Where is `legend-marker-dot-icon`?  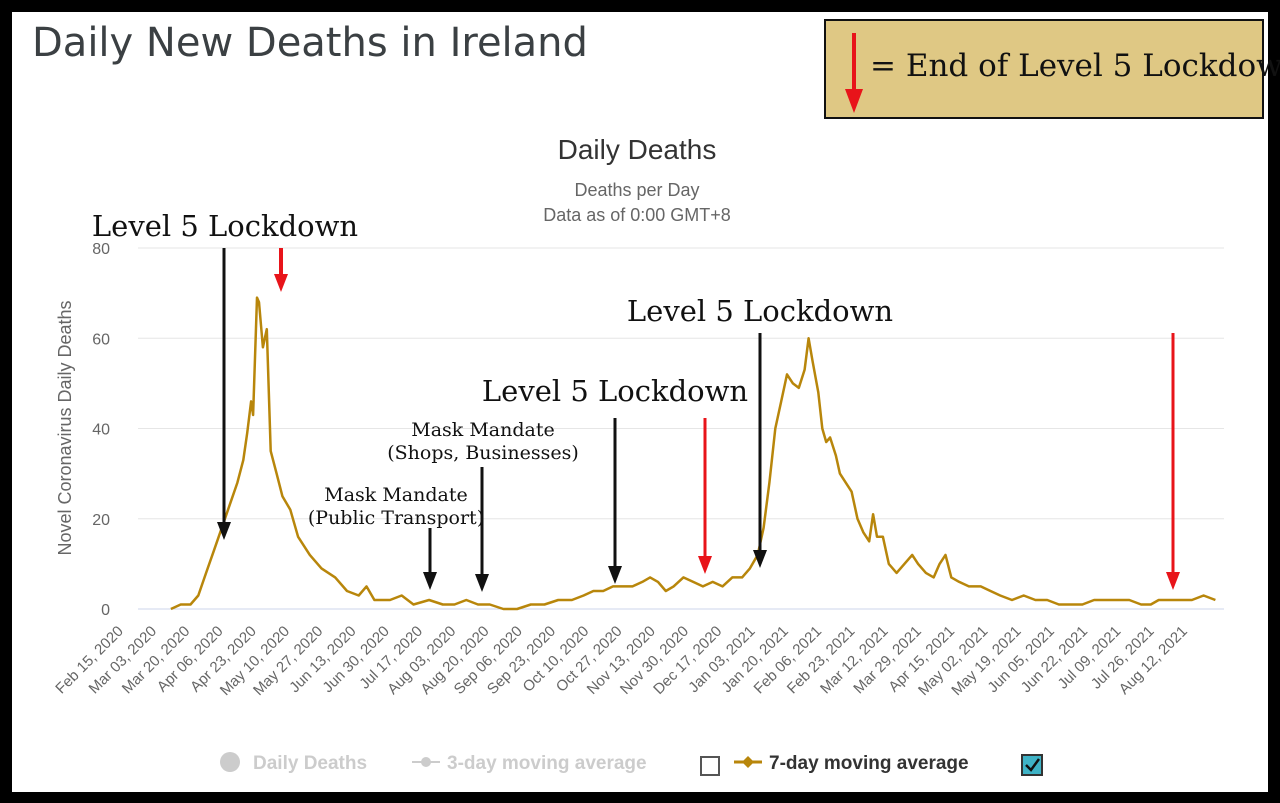 legend-marker-dot-icon is located at coordinates (426, 762).